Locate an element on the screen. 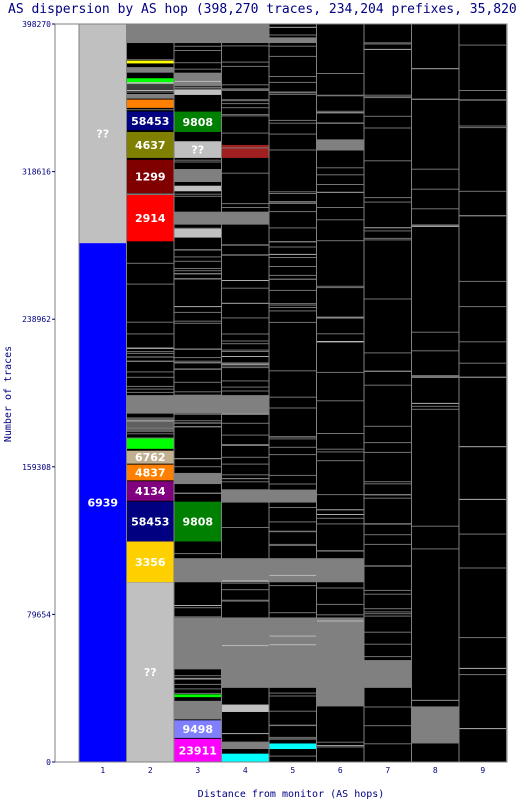 This screenshot has width=530, height=800. segment-label: 58453 is located at coordinates (150, 522).